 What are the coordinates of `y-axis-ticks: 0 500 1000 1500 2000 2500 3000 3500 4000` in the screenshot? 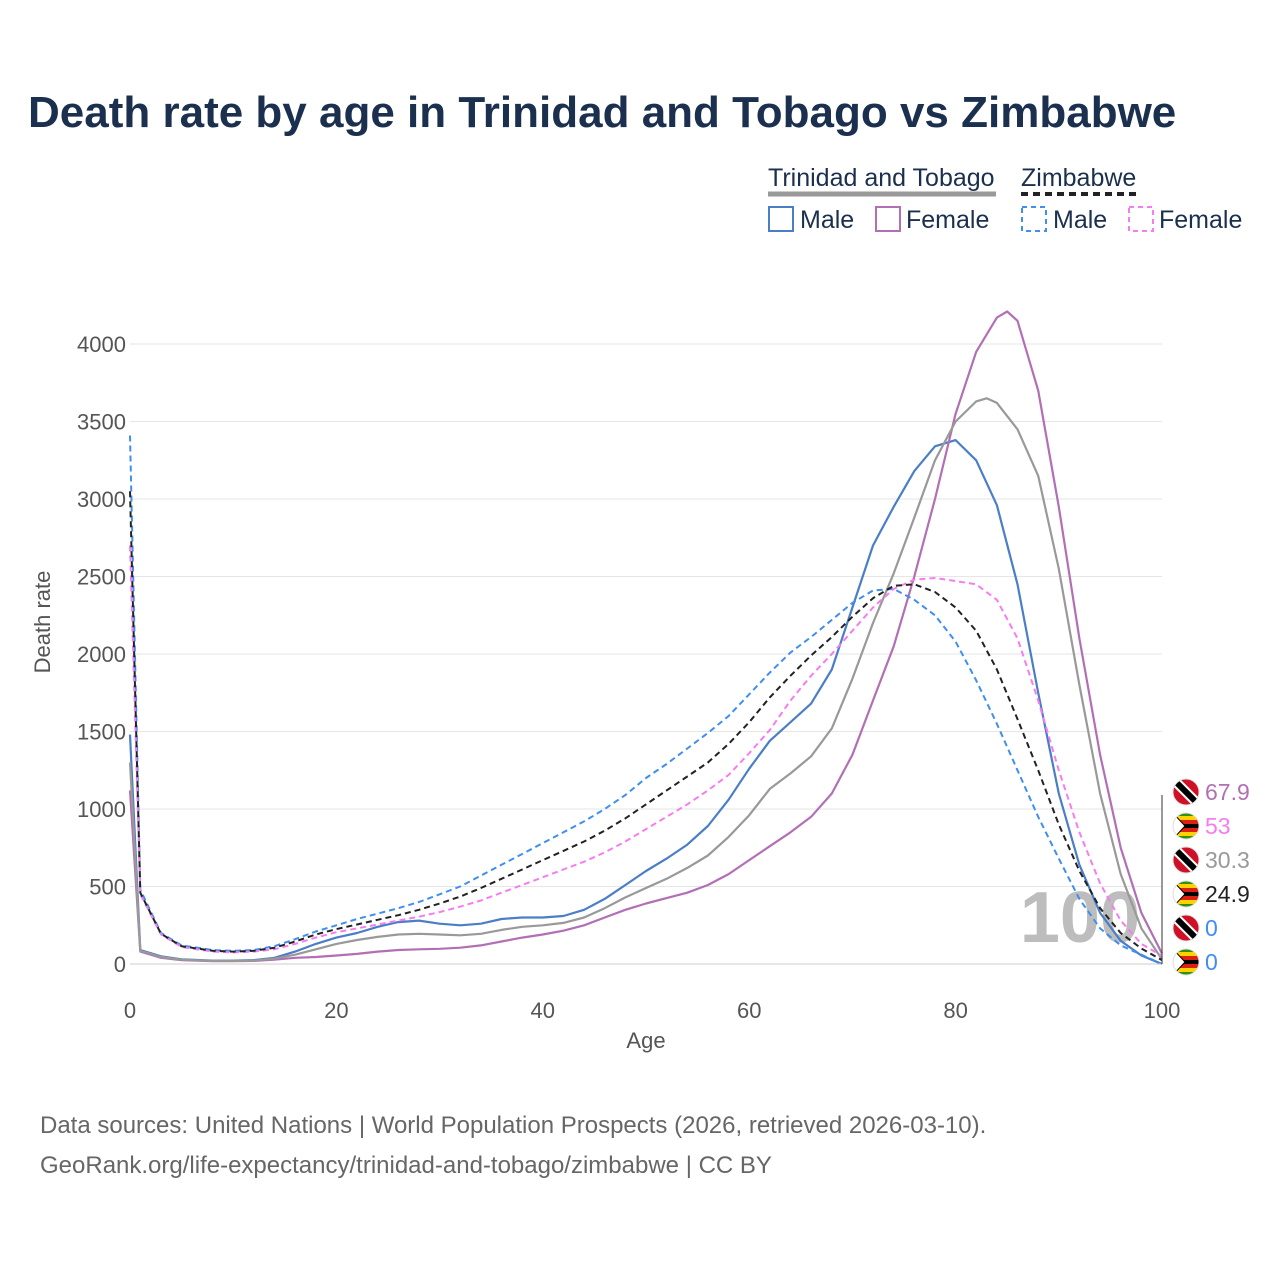 It's located at (101, 654).